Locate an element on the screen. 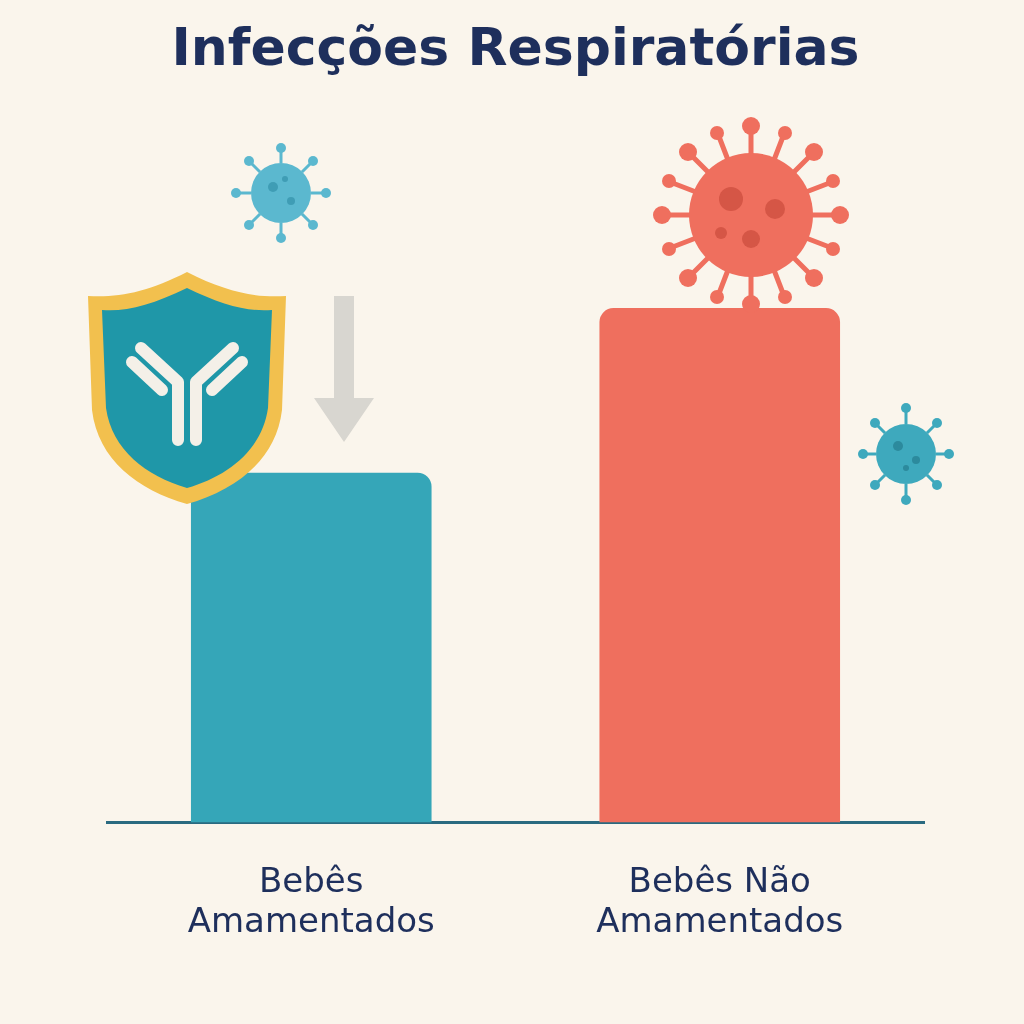 The width and height of the screenshot is (1024, 1024). chart-title: Infecções Respiratórias is located at coordinates (515, 46).